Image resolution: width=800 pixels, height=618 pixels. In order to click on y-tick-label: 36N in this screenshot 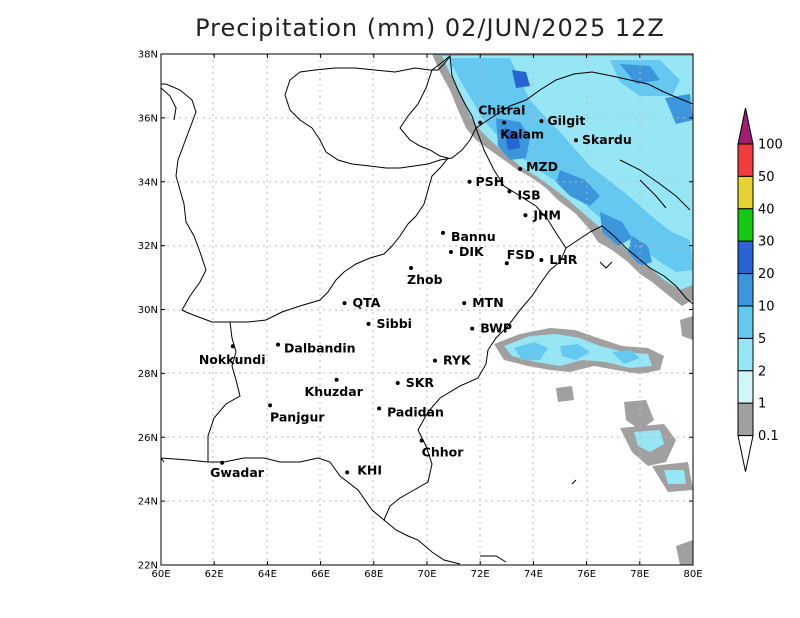, I will do `click(148, 118)`.